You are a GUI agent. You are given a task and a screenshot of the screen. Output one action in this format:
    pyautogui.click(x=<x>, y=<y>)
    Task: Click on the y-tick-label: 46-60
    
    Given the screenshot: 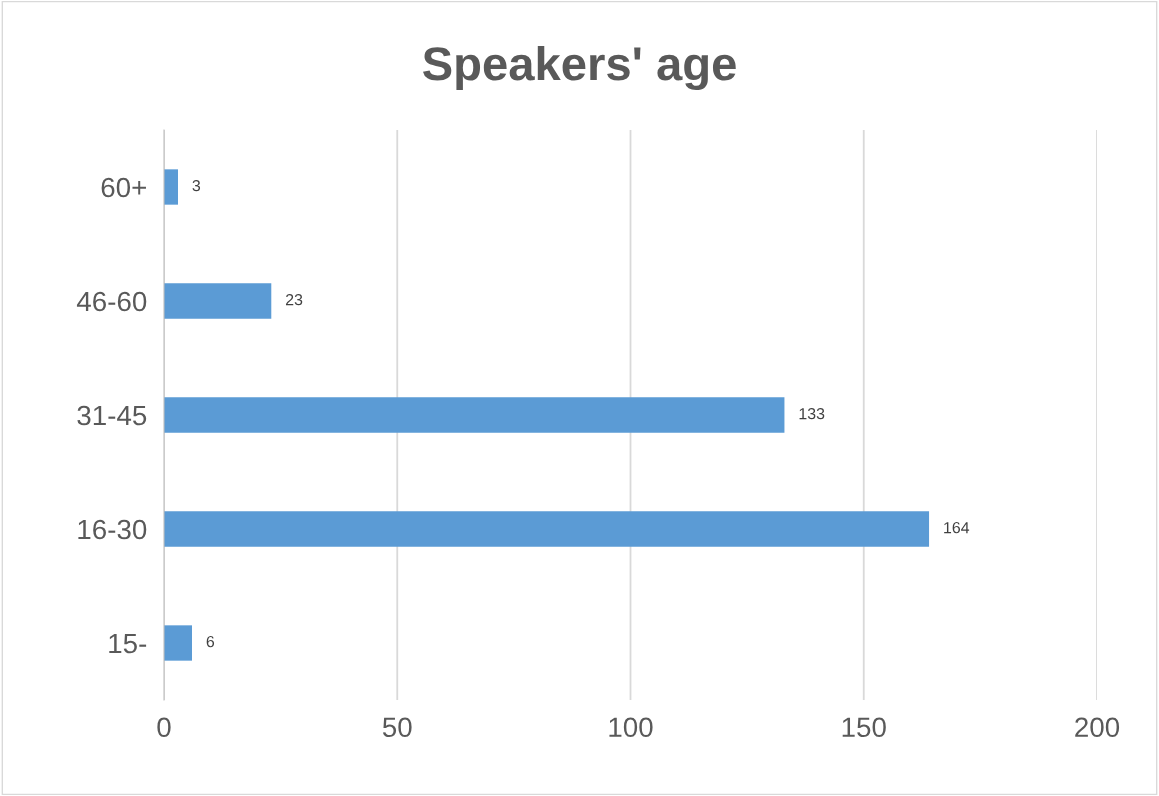 What is the action you would take?
    pyautogui.click(x=111, y=301)
    